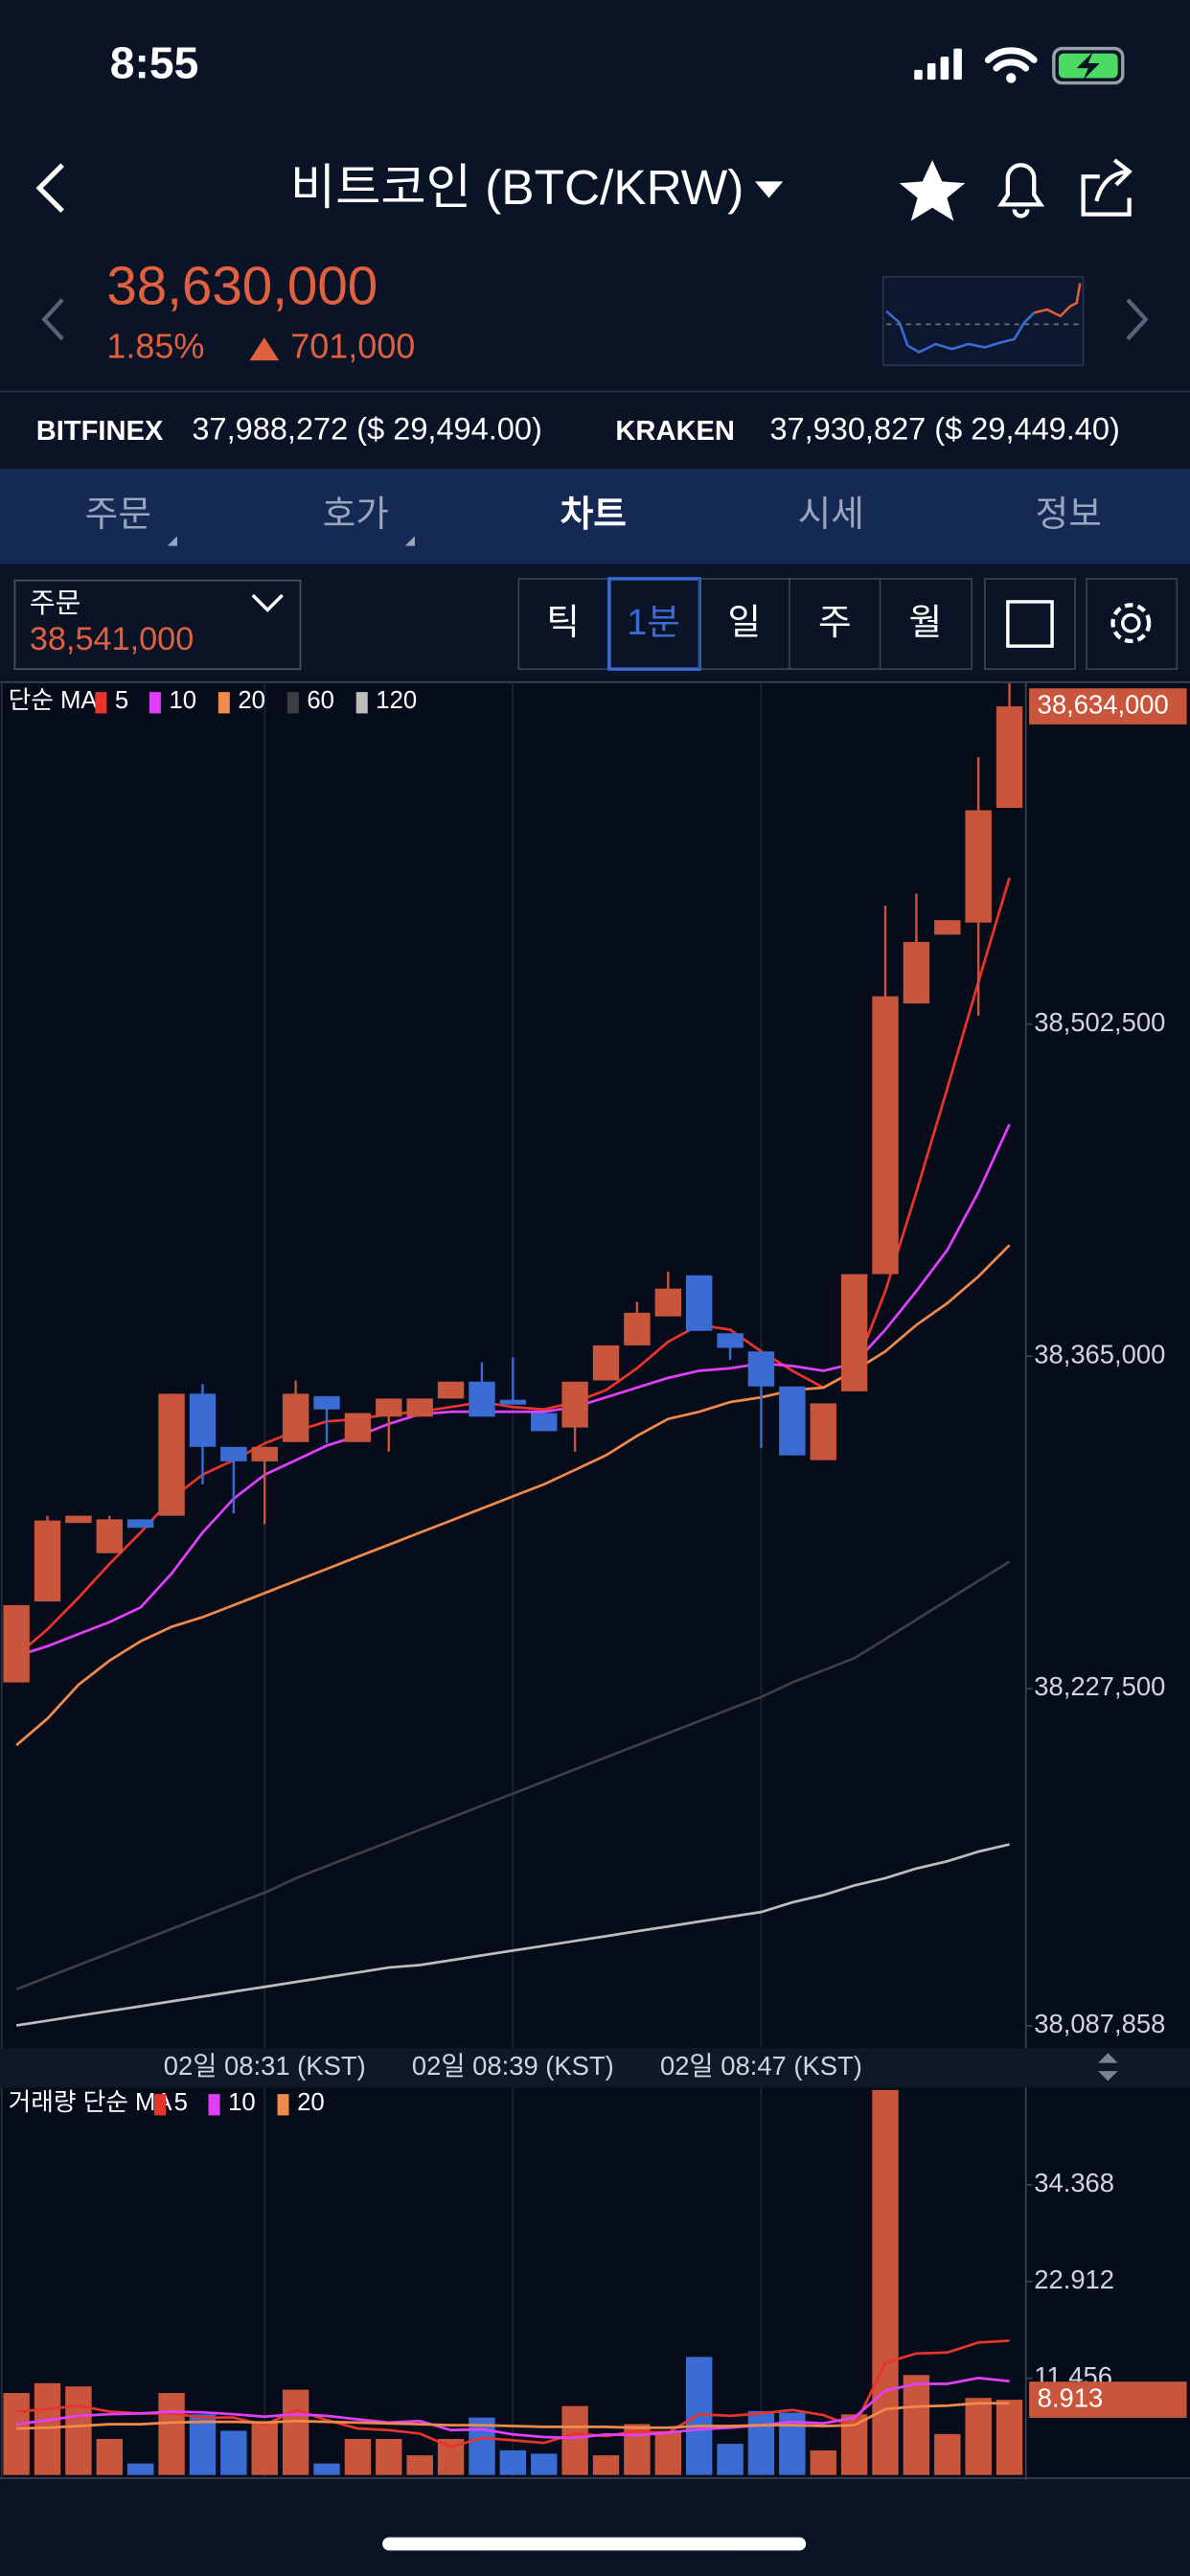  I want to click on resize-handle, so click(1108, 2067).